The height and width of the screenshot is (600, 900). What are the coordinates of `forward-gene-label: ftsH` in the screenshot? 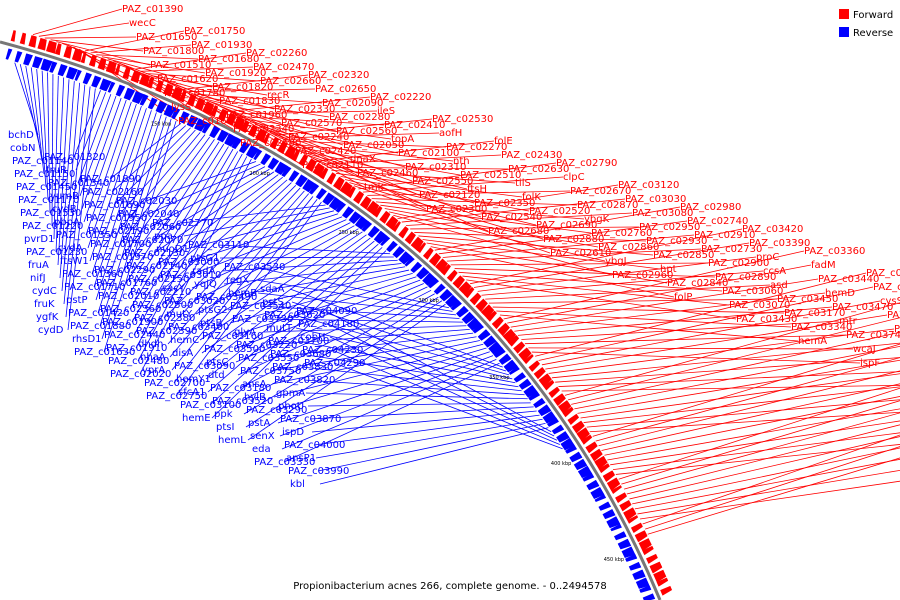 It's located at (477, 189).